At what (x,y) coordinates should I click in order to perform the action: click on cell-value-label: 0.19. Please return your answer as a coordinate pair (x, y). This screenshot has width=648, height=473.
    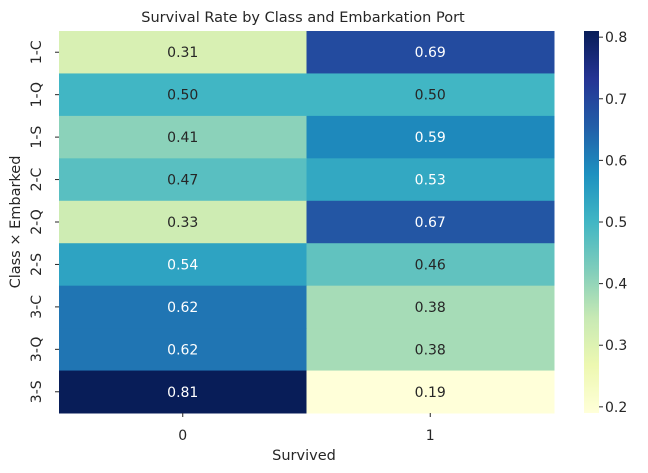
    Looking at the image, I should click on (430, 393).